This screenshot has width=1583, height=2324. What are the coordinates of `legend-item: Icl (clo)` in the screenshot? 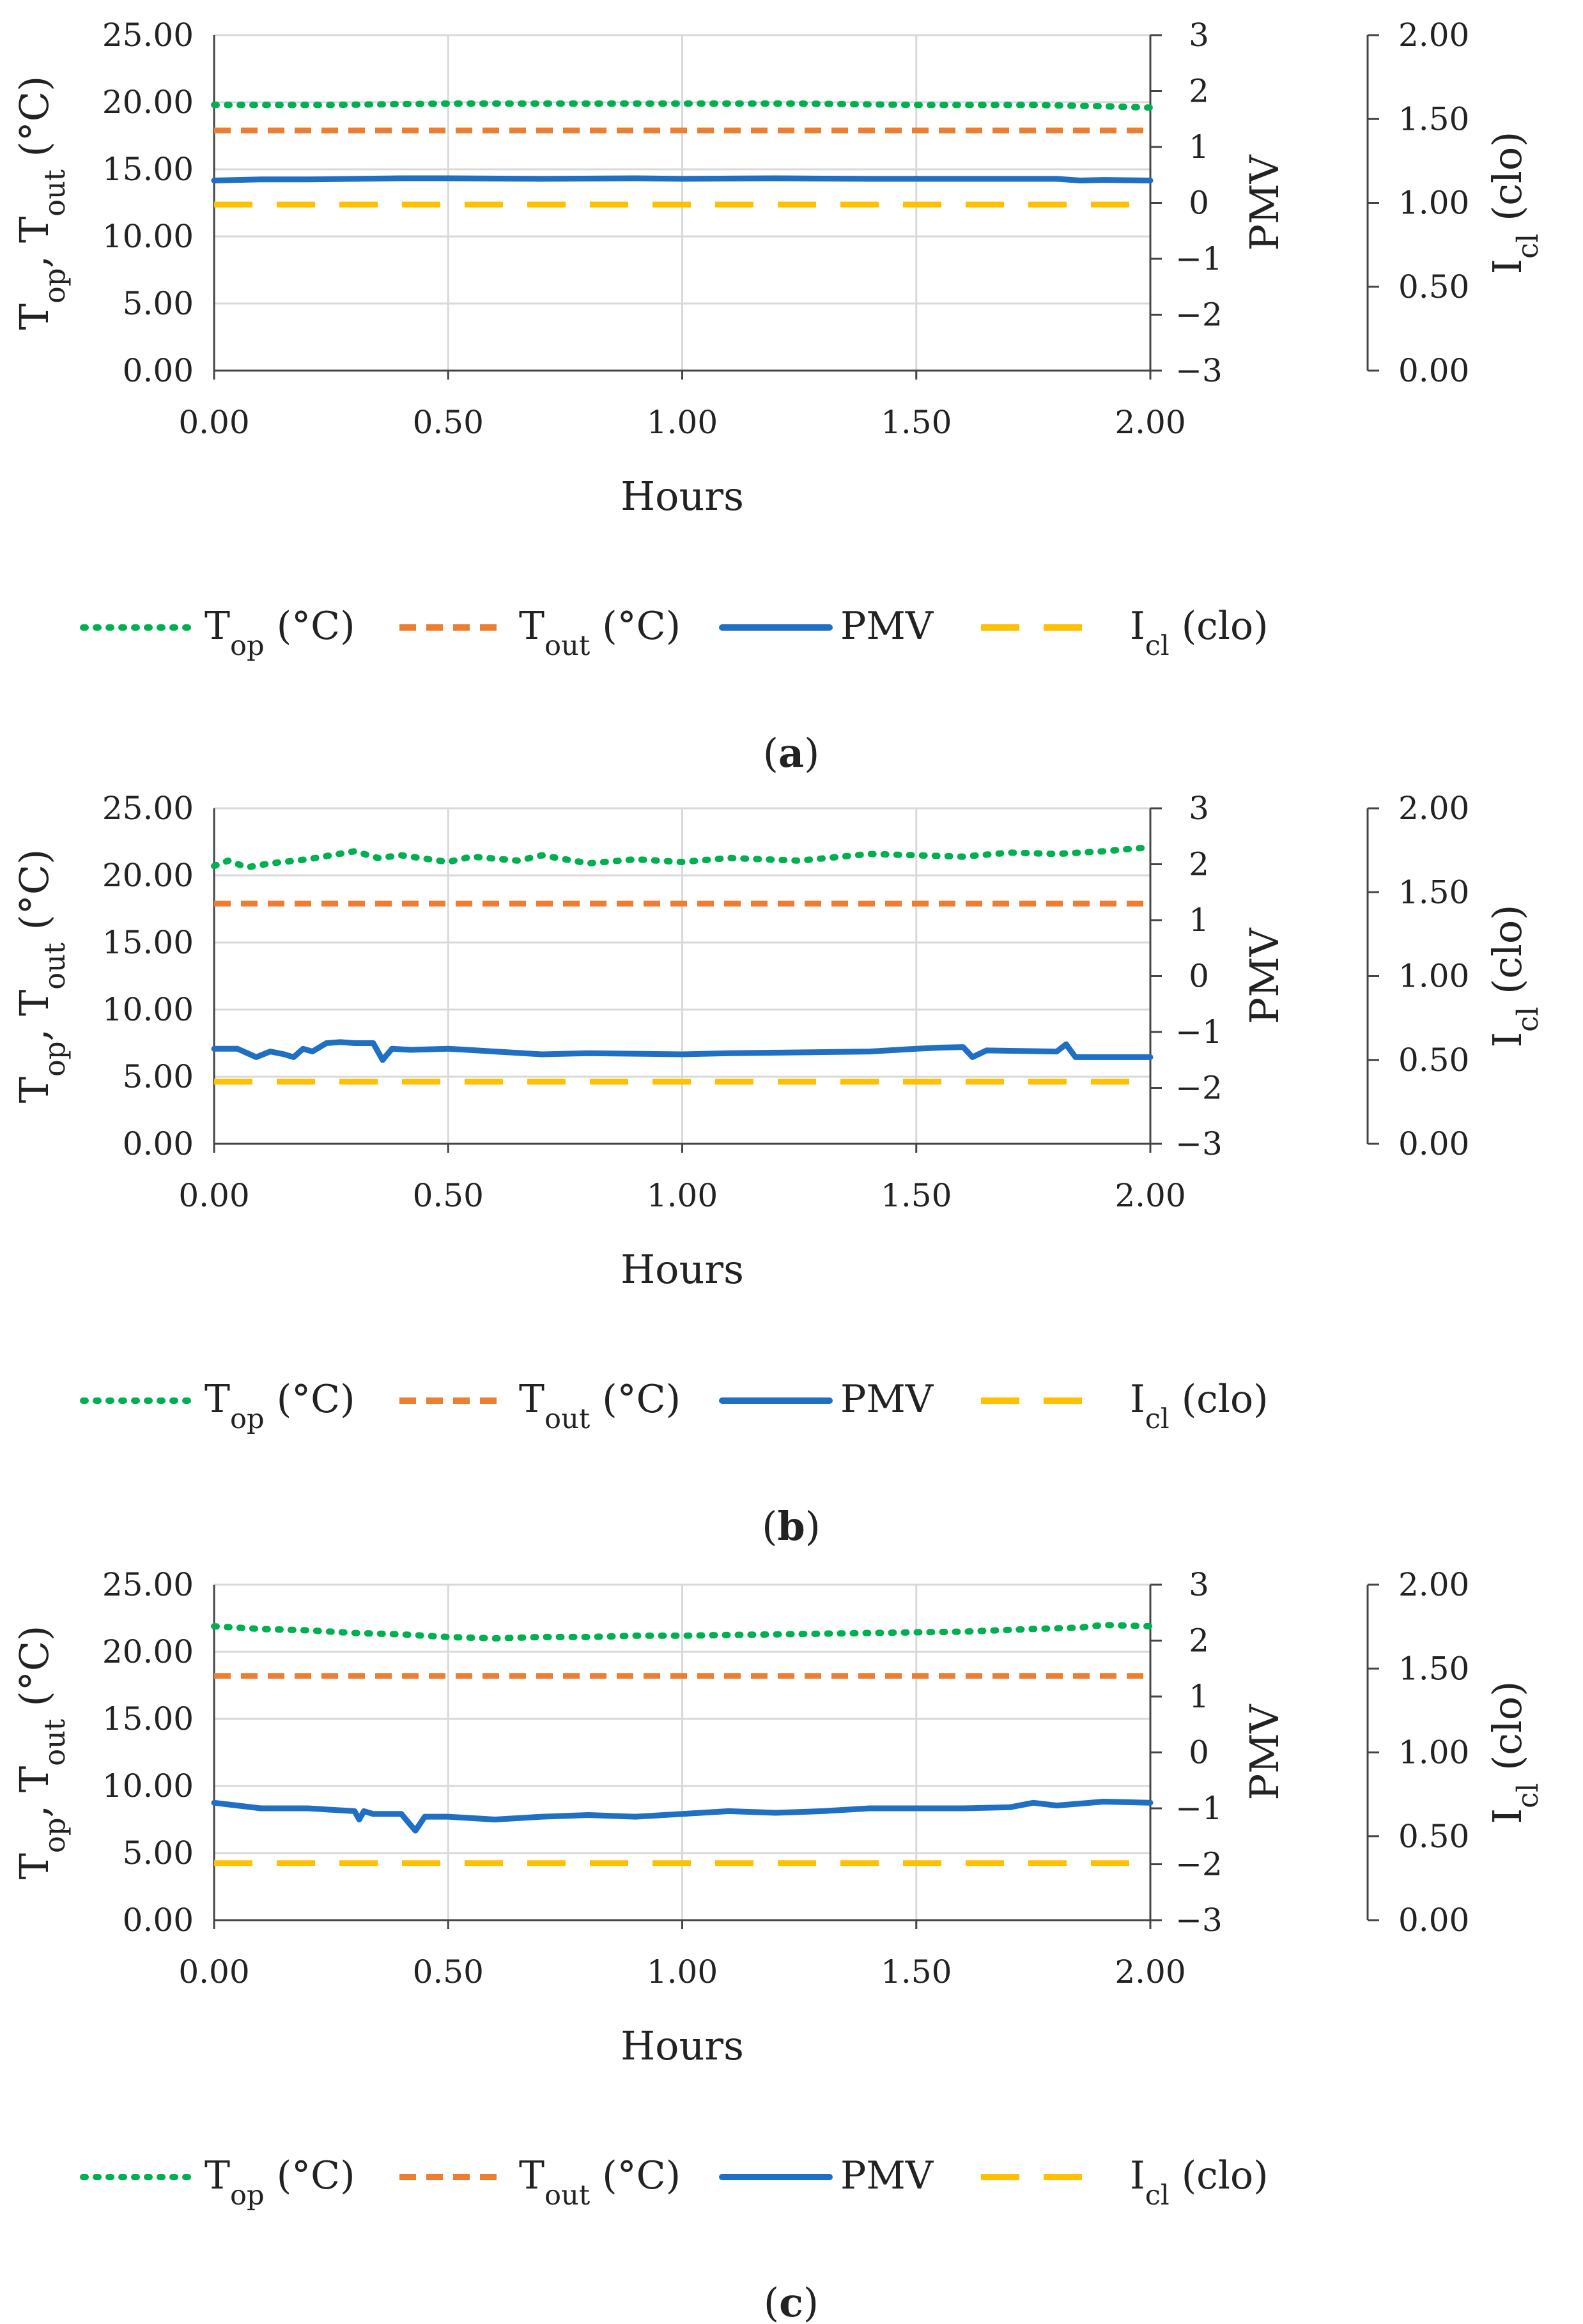 It's located at (1125, 2182).